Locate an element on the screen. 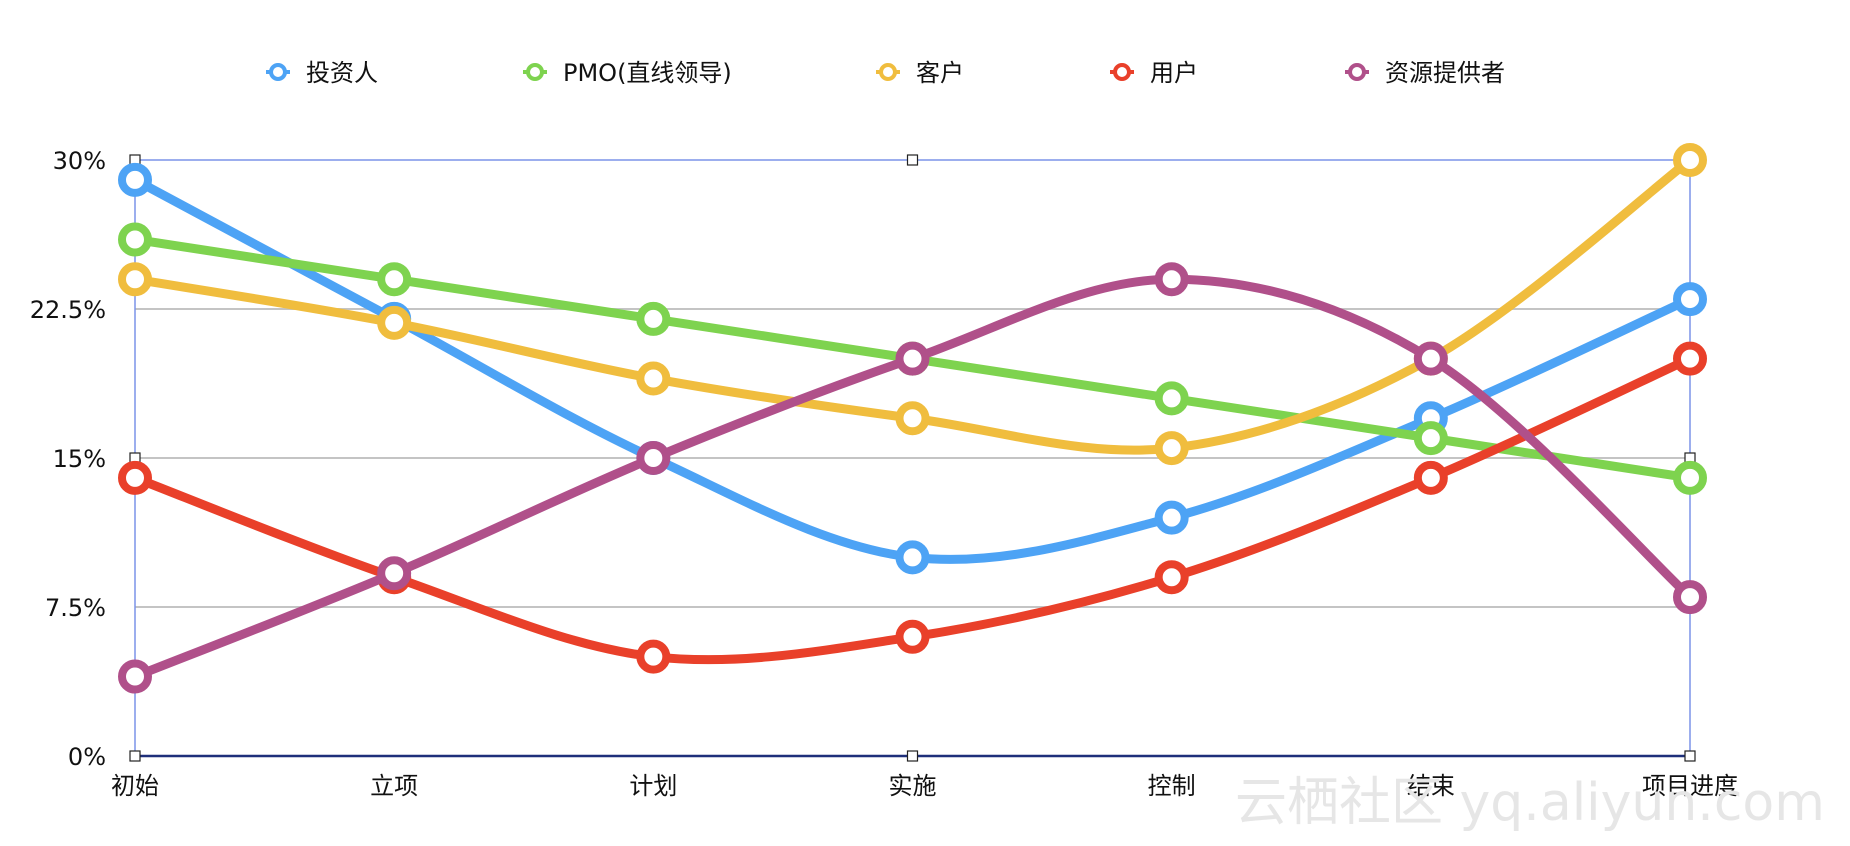 The height and width of the screenshot is (846, 1850). legend-label: 资源提供者 is located at coordinates (1445, 73).